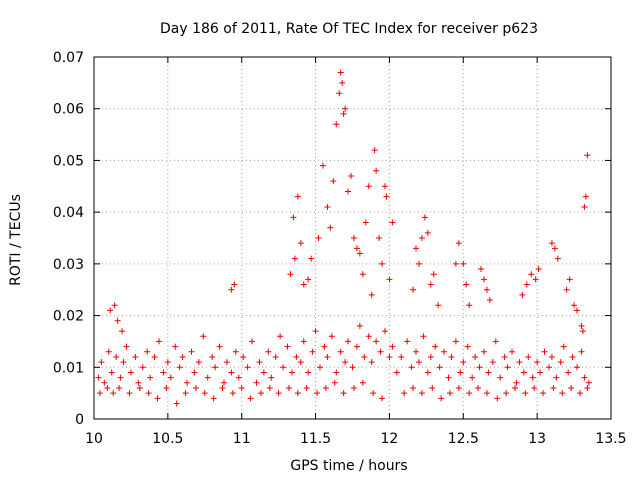 The height and width of the screenshot is (485, 640). I want to click on x-tick-label: 13, so click(537, 439).